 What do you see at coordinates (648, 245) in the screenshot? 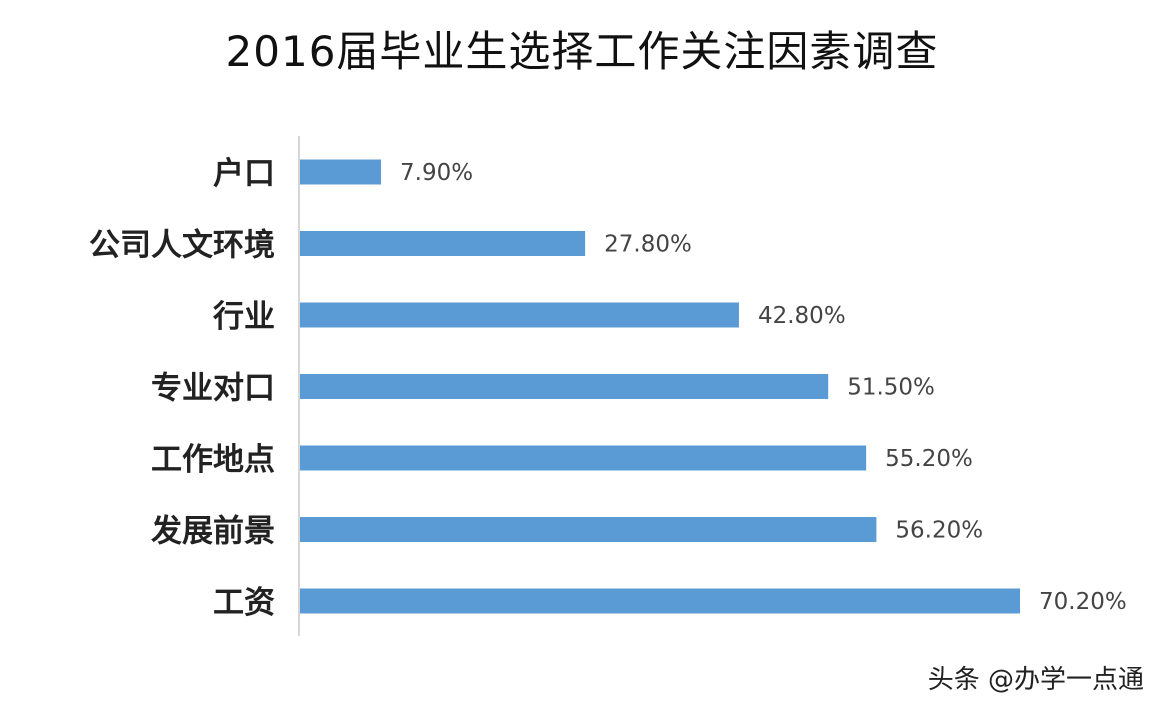
I see `data-label: 27.80%` at bounding box center [648, 245].